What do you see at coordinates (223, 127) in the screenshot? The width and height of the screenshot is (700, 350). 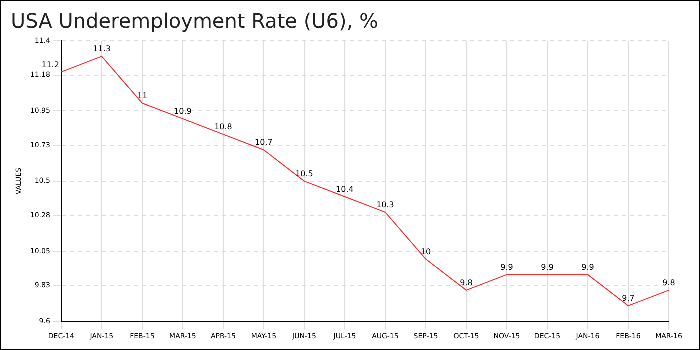 I see `data-label: 10.8` at bounding box center [223, 127].